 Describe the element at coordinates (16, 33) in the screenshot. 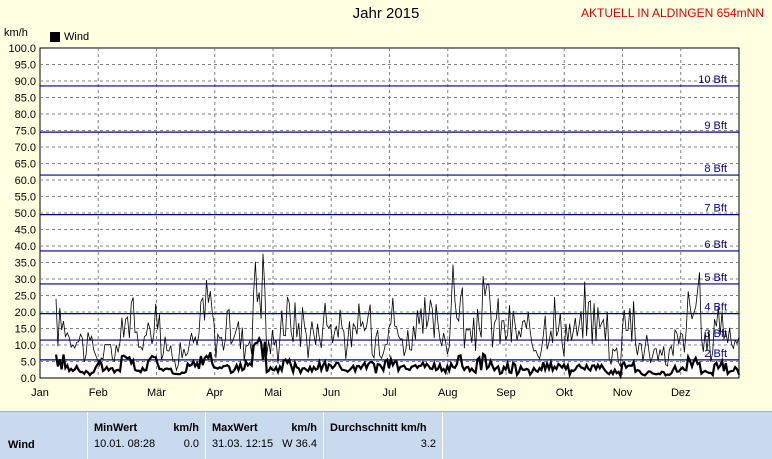

I see `y-unit-label: km/h` at that location.